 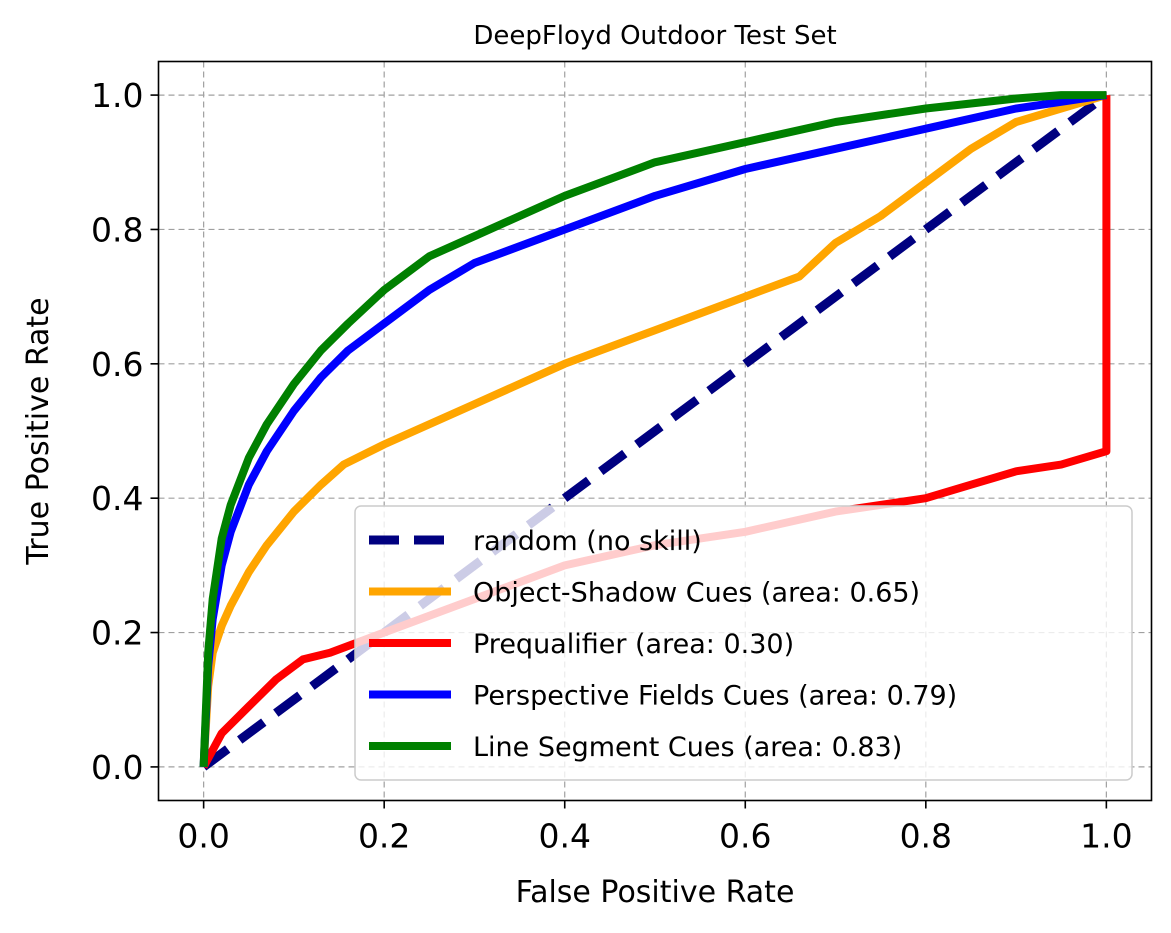 I want to click on x-tick-label-5: 1.0, so click(x=1106, y=836).